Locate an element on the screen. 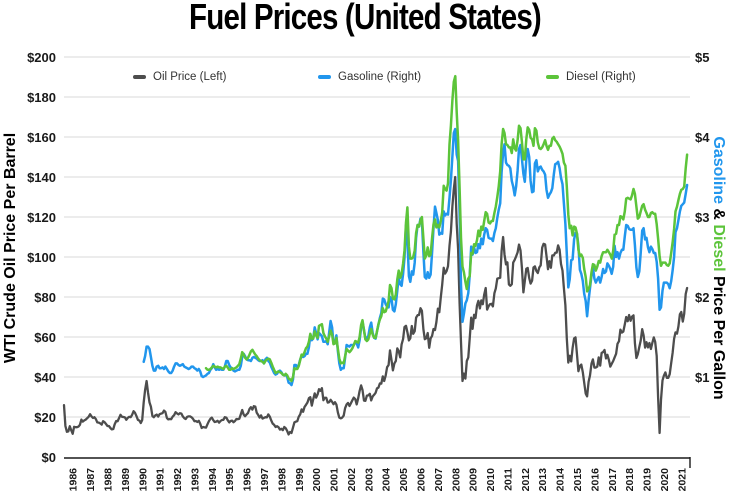 Image resolution: width=730 pixels, height=500 pixels. left-axis-tick-label: $100 is located at coordinates (41, 257).